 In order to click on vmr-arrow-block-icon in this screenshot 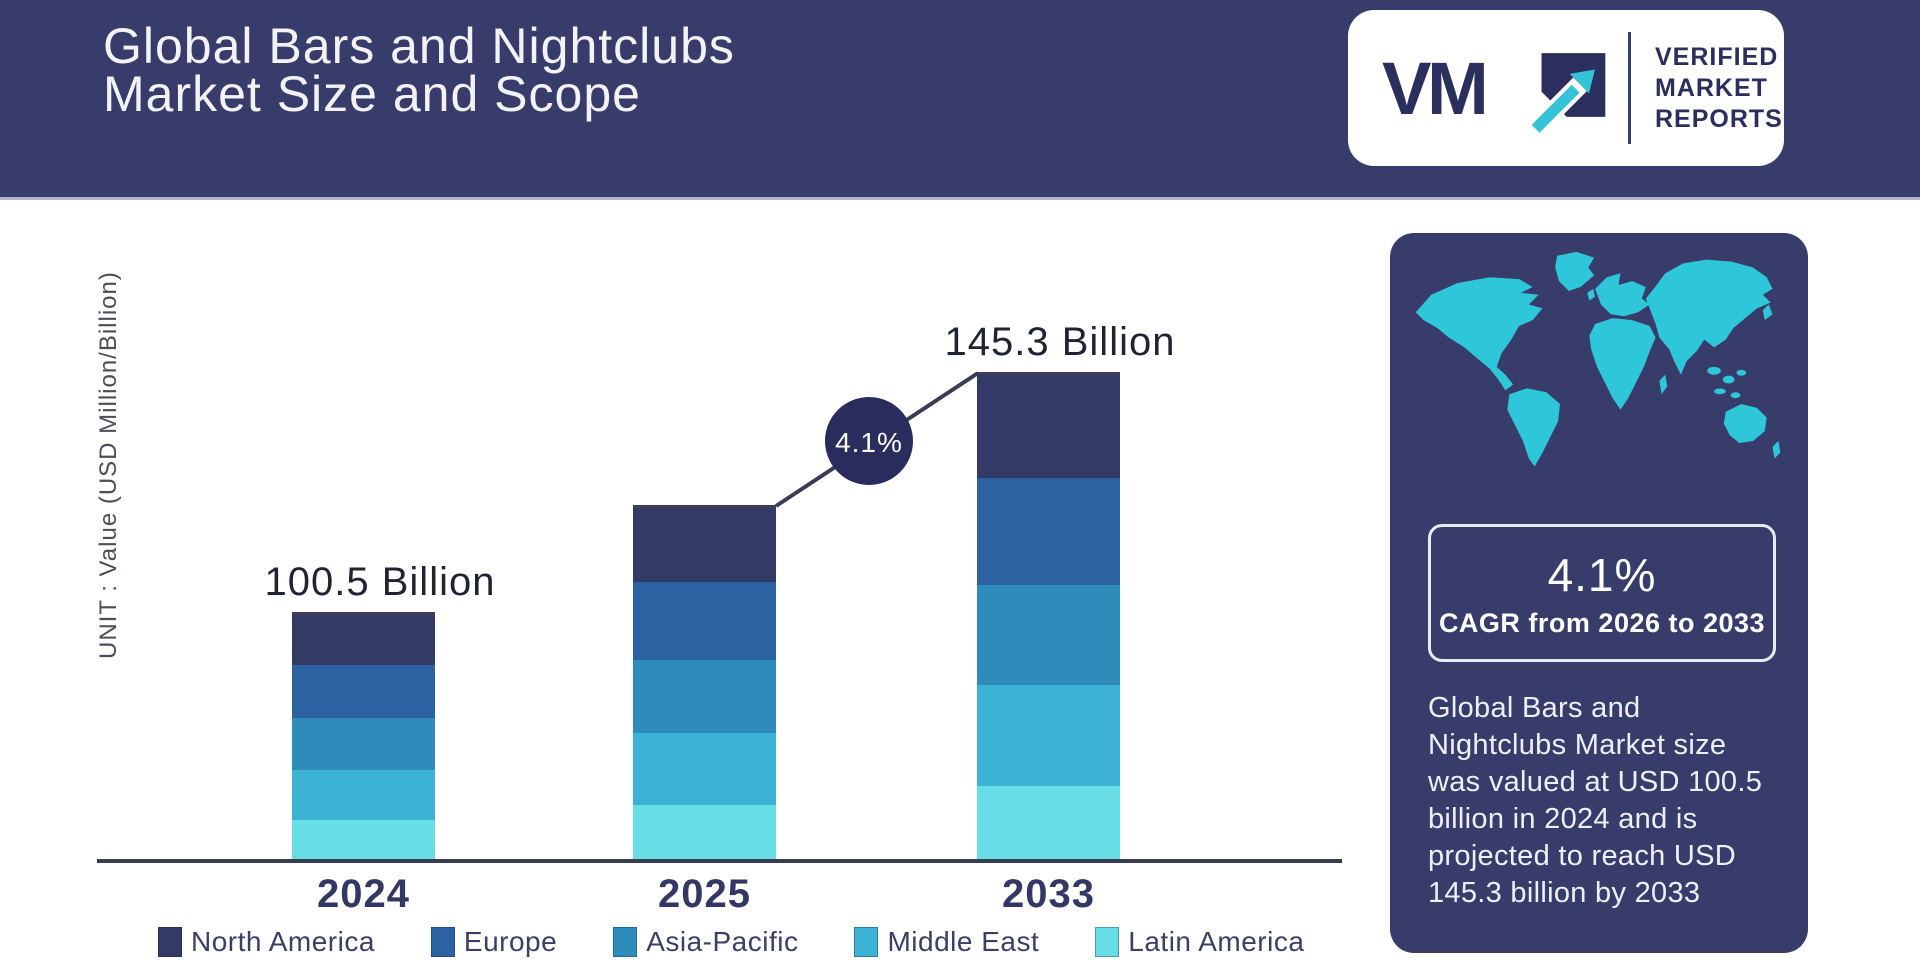, I will do `click(1566, 95)`.